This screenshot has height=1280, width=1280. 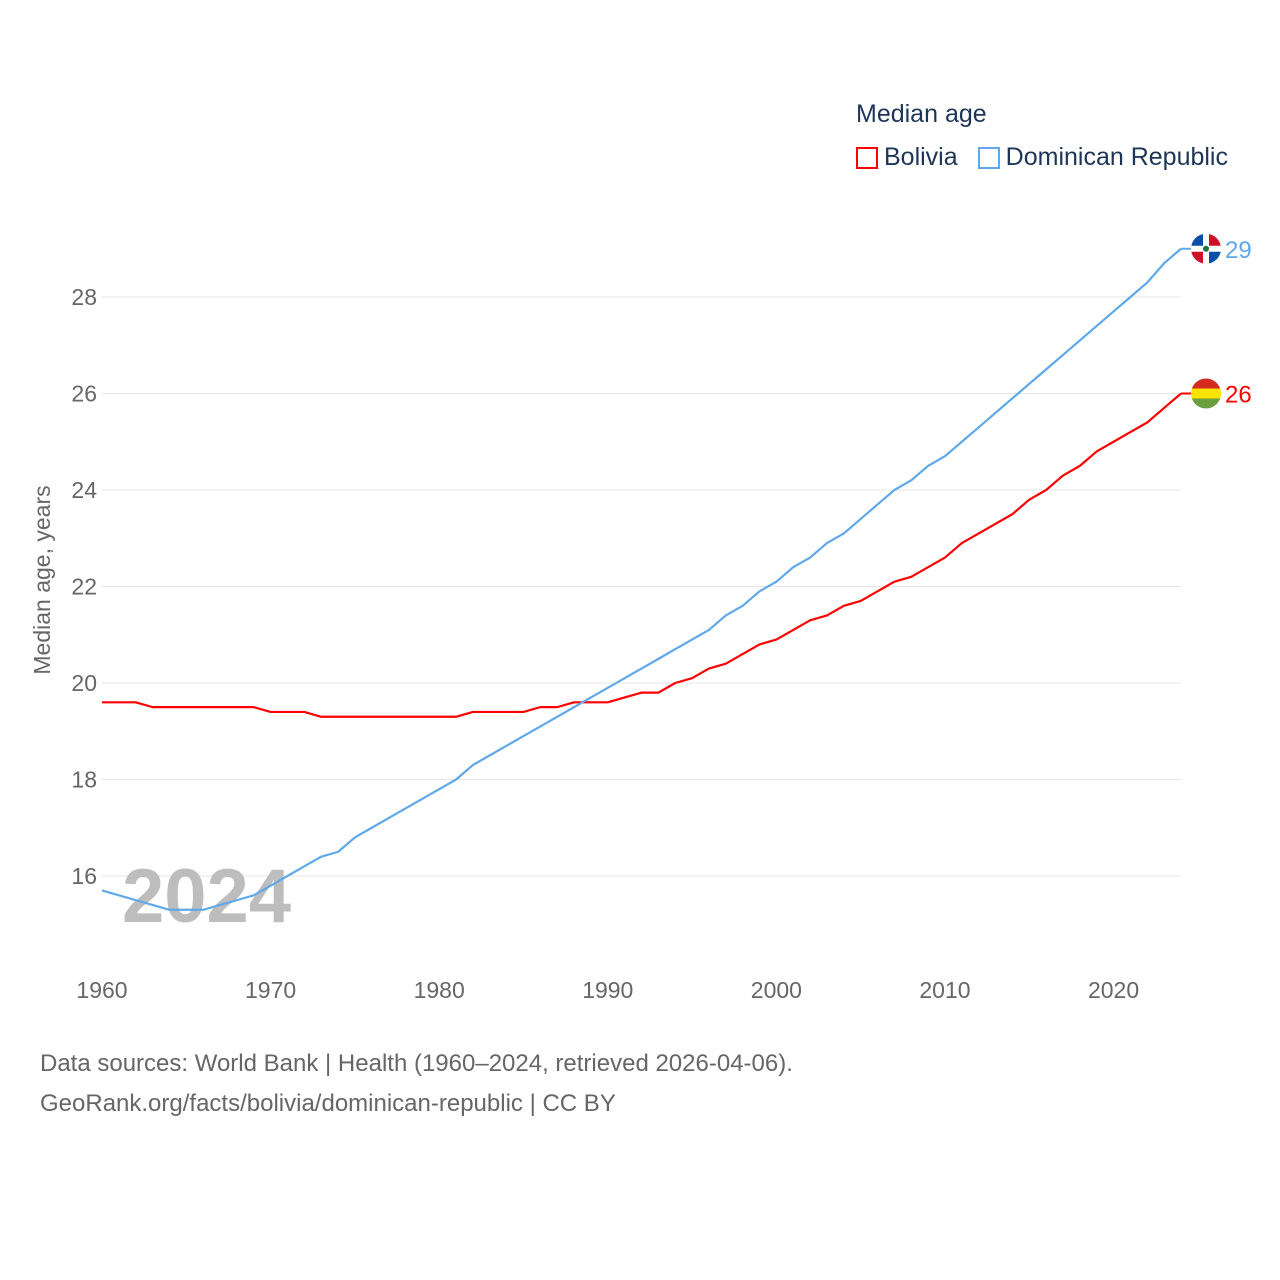 I want to click on legend-item-bolivia: Bolivia, so click(x=907, y=157).